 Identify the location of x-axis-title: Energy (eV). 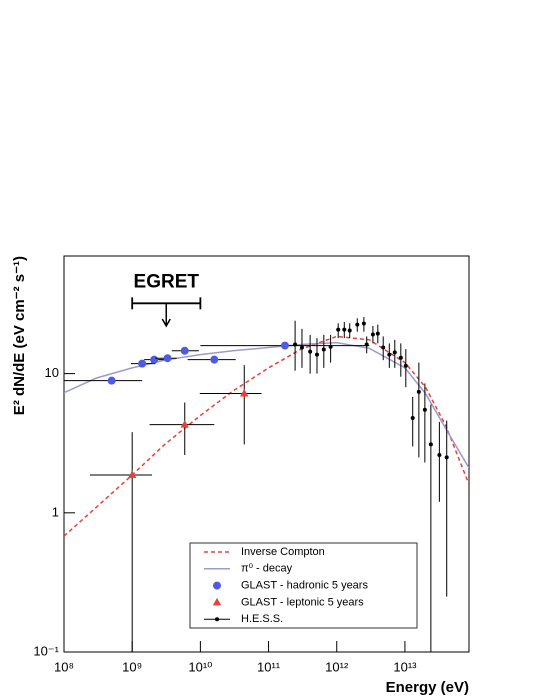
(427, 687).